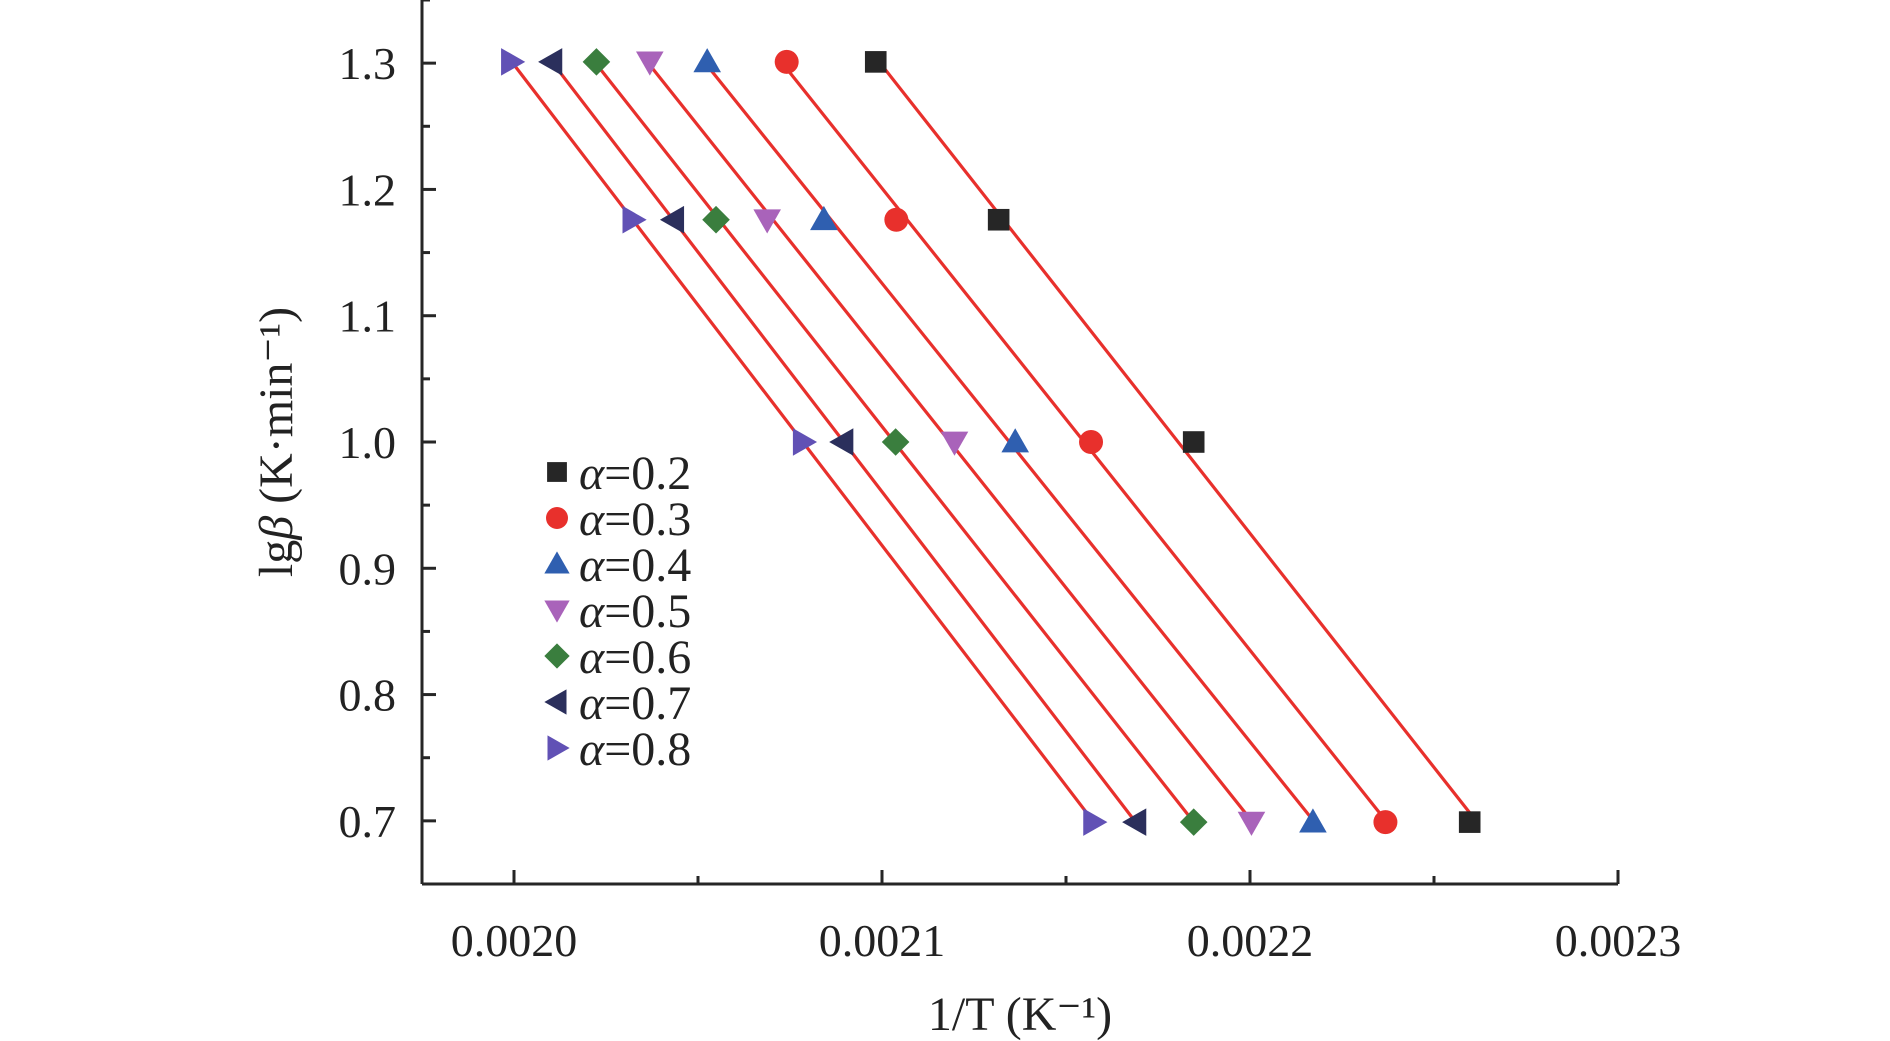 This screenshot has width=1890, height=1041. I want to click on y-axis-title: lgβ (K·min⁻¹), so click(276, 442).